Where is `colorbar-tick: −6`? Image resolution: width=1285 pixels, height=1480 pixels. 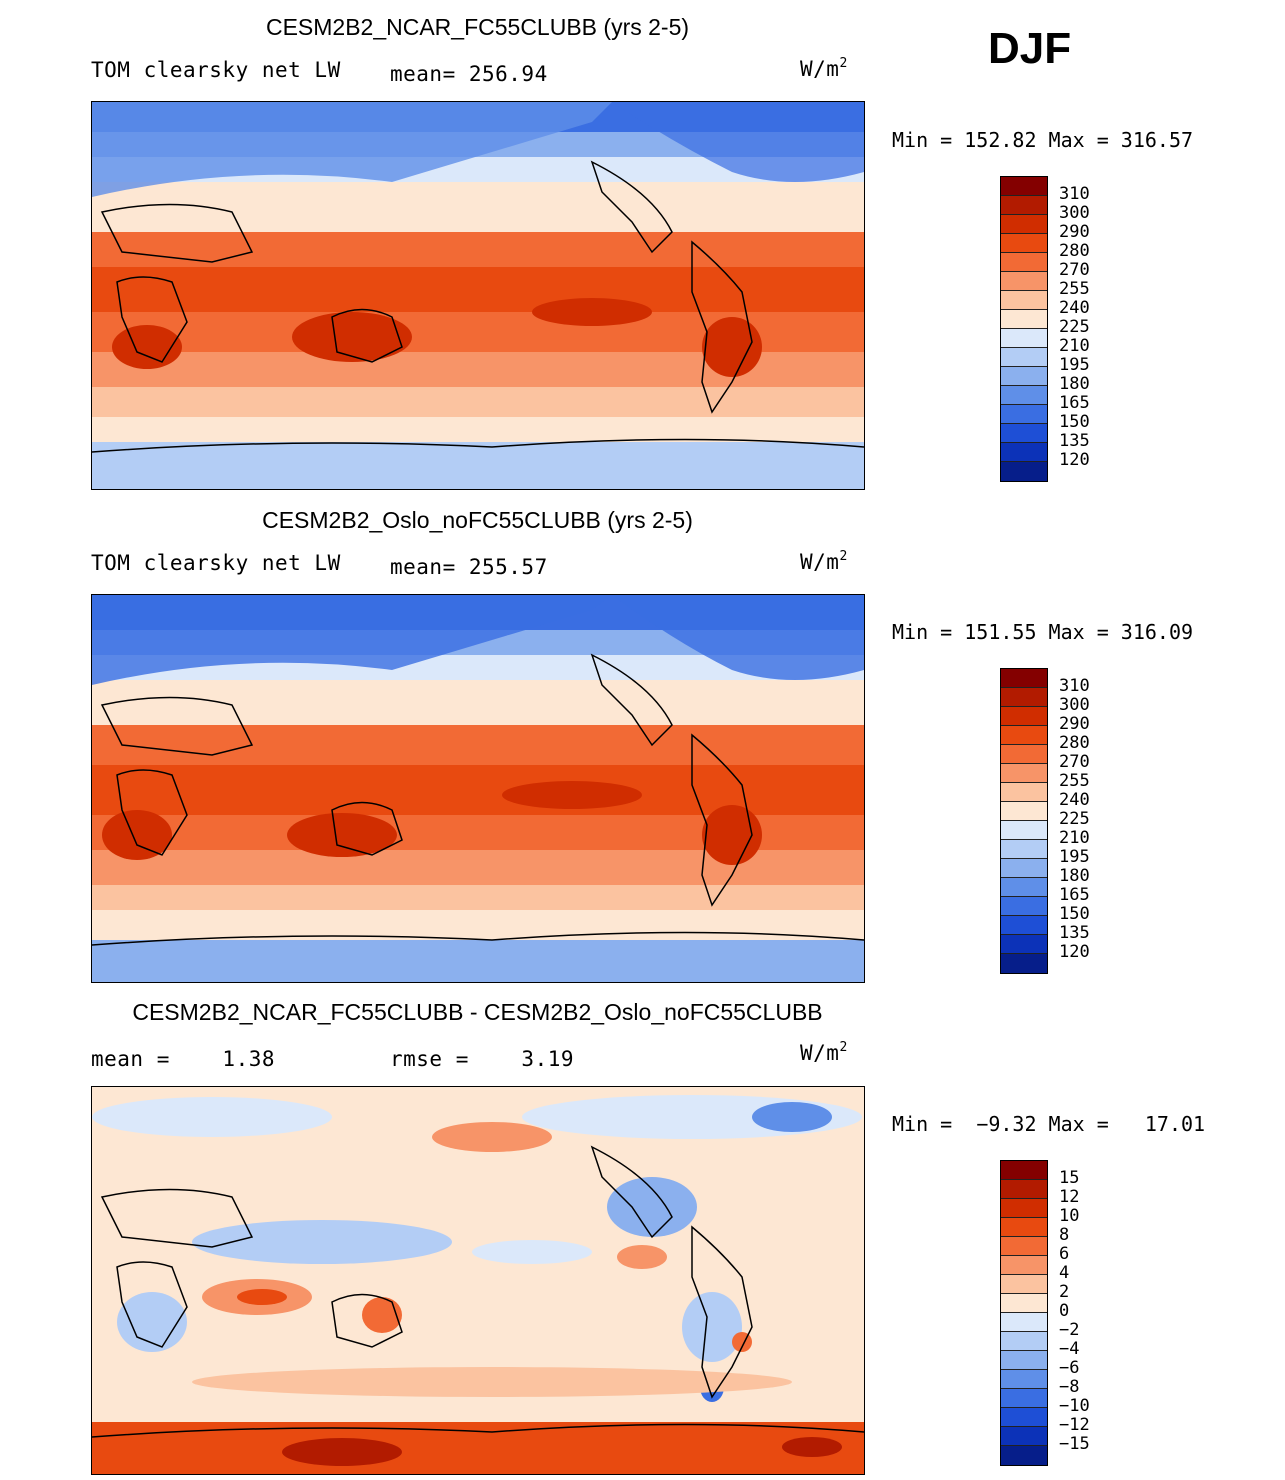
colorbar-tick: −6 is located at coordinates (1069, 1368).